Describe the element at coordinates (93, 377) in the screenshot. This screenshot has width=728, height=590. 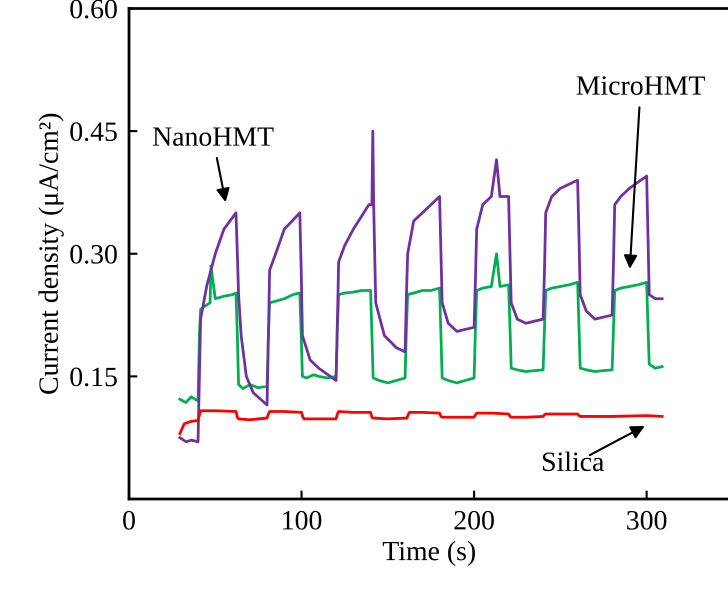
I see `y-tick-label: 0.15` at that location.